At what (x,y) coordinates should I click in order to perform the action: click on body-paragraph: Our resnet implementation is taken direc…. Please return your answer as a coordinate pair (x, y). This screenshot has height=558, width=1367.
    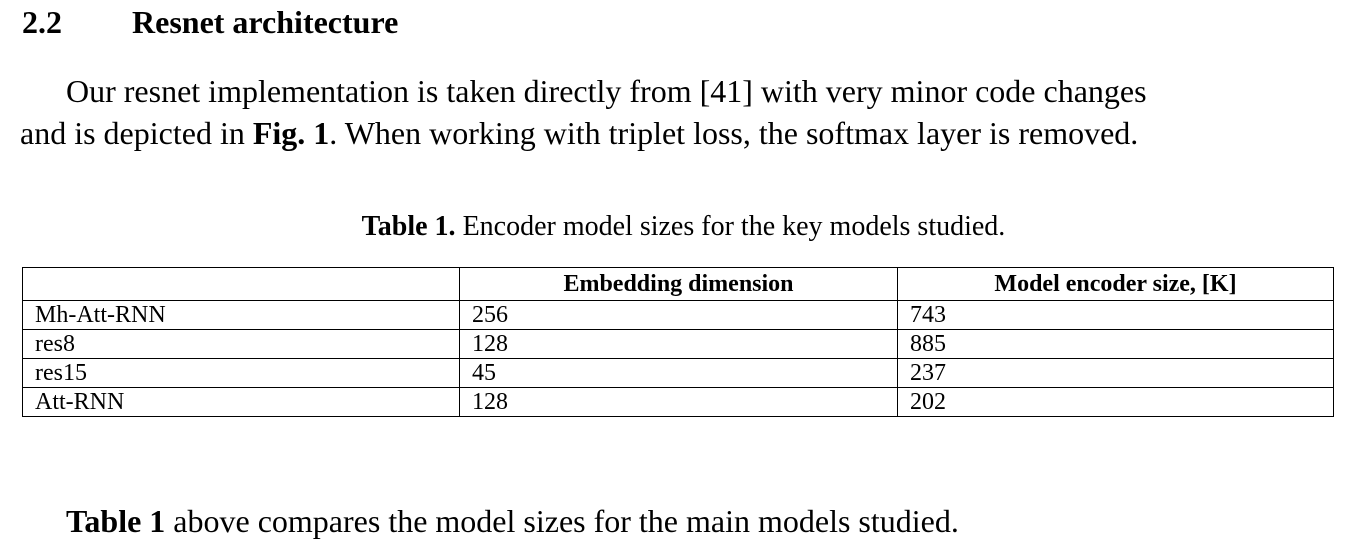
    Looking at the image, I should click on (682, 112).